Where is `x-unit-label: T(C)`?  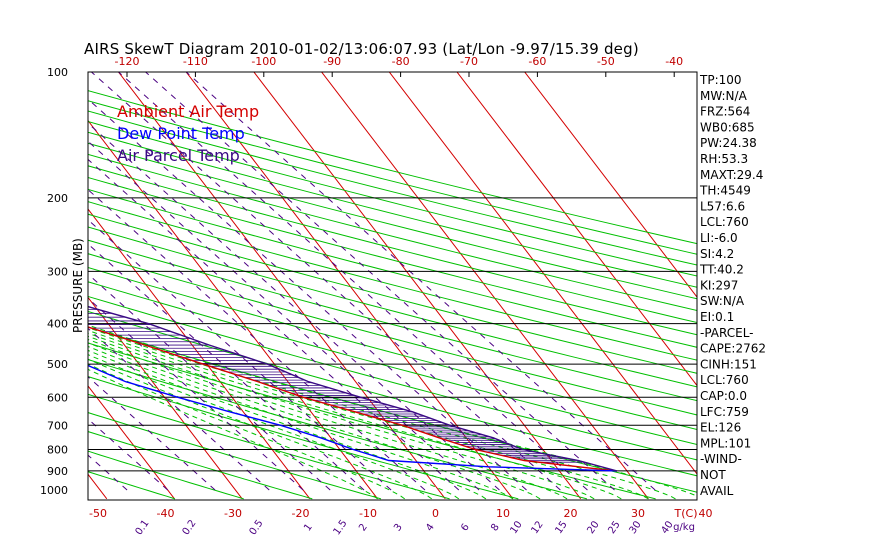
x-unit-label: T(C) is located at coordinates (686, 513).